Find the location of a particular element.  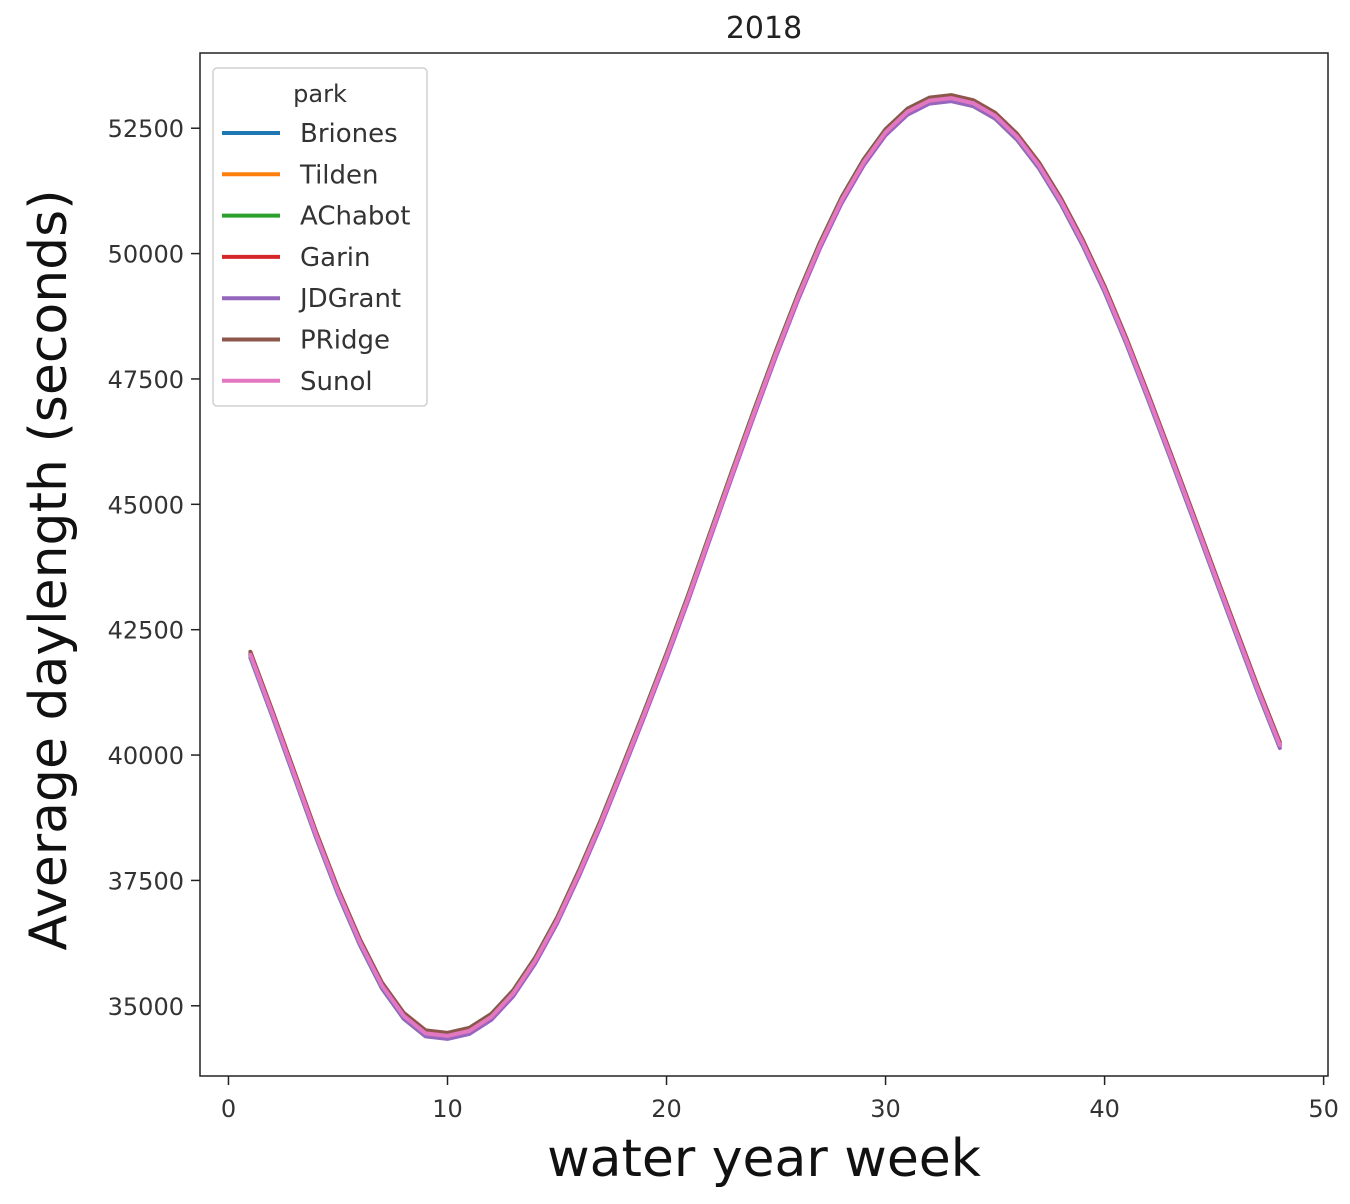

y-tick-label: 50000 is located at coordinates (146, 255).